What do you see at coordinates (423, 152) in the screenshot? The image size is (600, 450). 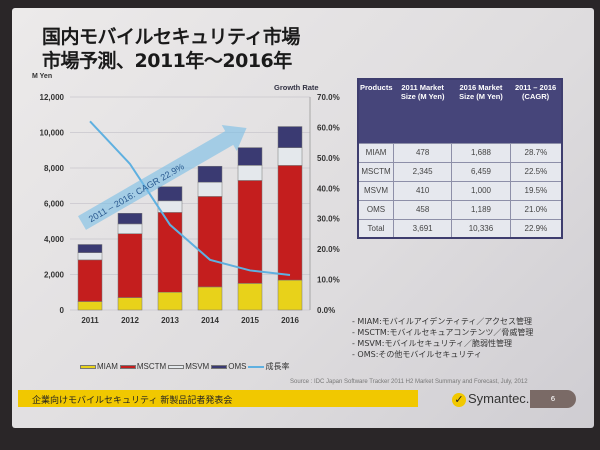 I see `table-cell: 478` at bounding box center [423, 152].